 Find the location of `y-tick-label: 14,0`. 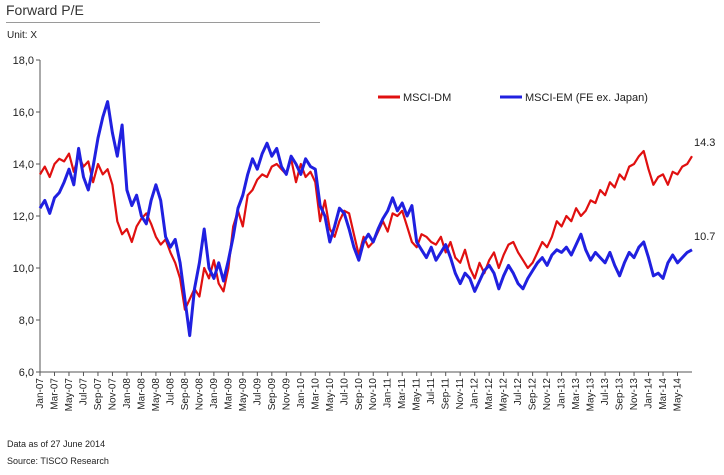

y-tick-label: 14,0 is located at coordinates (23, 165).